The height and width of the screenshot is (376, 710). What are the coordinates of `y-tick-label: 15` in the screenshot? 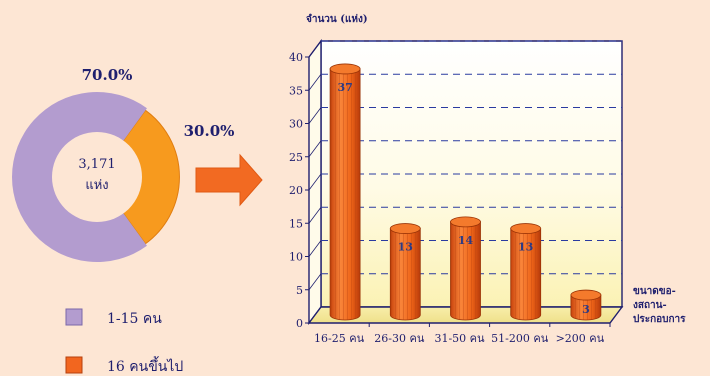 It's located at (296, 223).